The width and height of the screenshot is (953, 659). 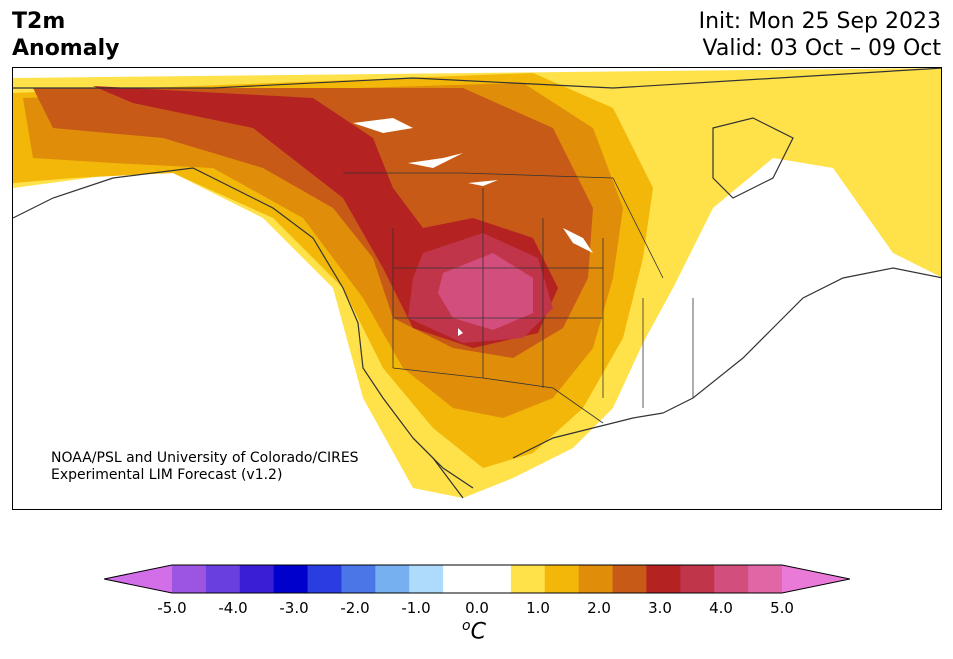 I want to click on colorbar-extend-min, so click(x=138, y=579).